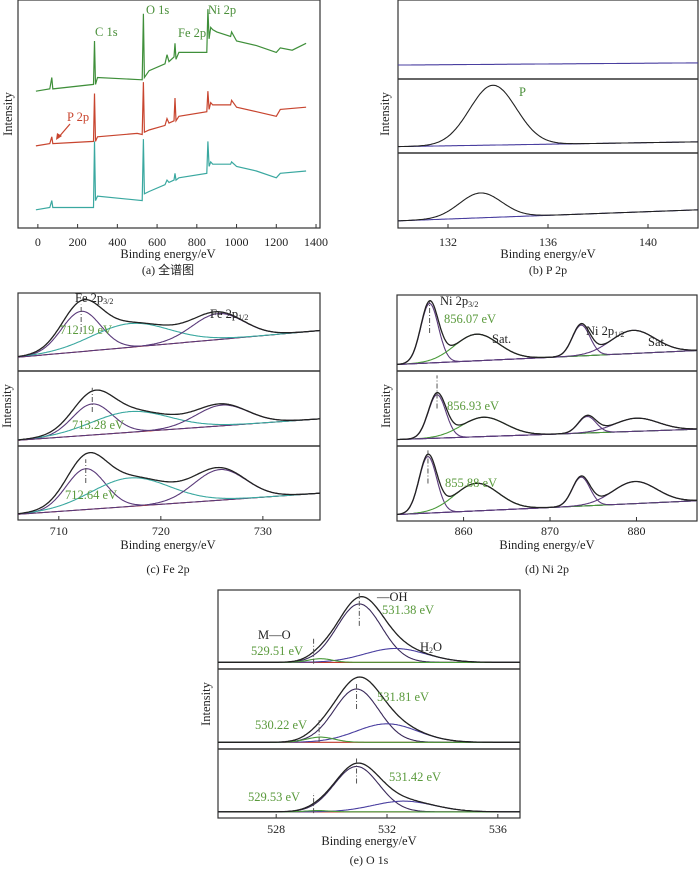 Image resolution: width=700 pixels, height=871 pixels. I want to click on annotation-tail: O, so click(438, 647).